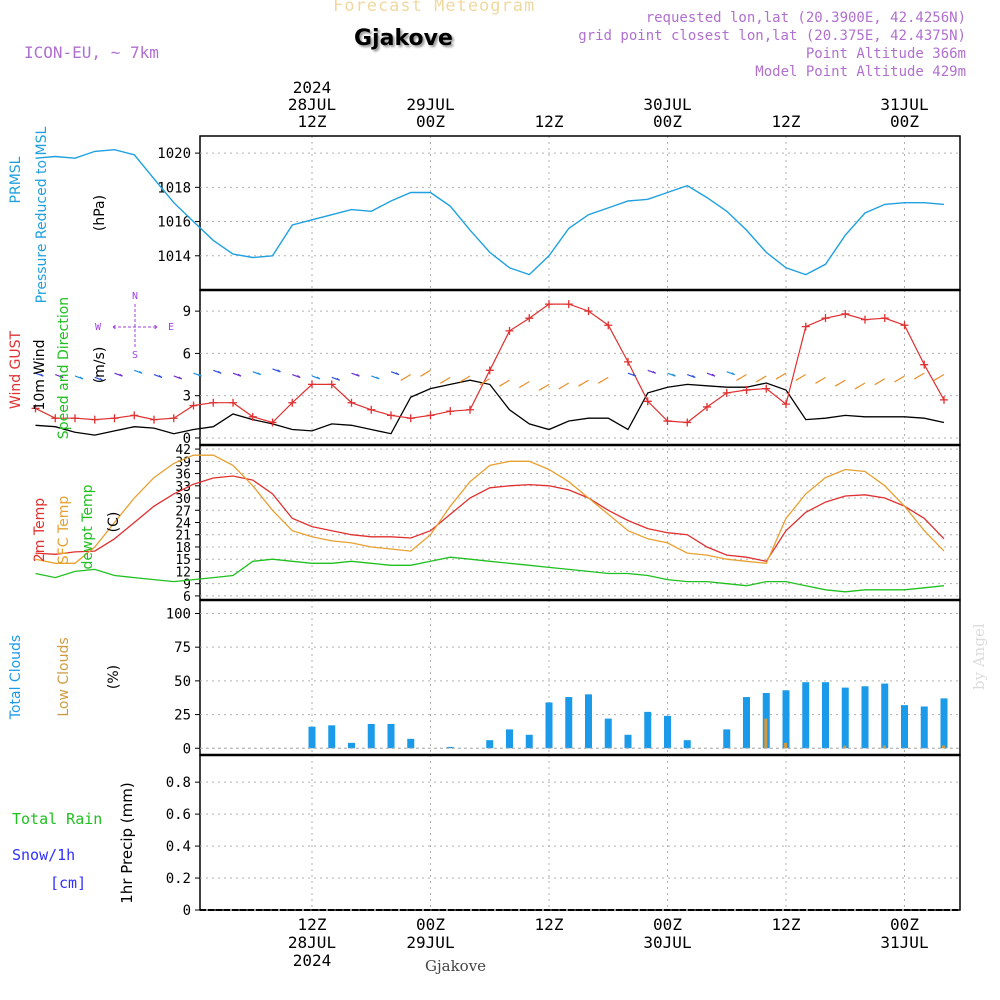  What do you see at coordinates (57, 819) in the screenshot?
I see `rain-label: Total Rain` at bounding box center [57, 819].